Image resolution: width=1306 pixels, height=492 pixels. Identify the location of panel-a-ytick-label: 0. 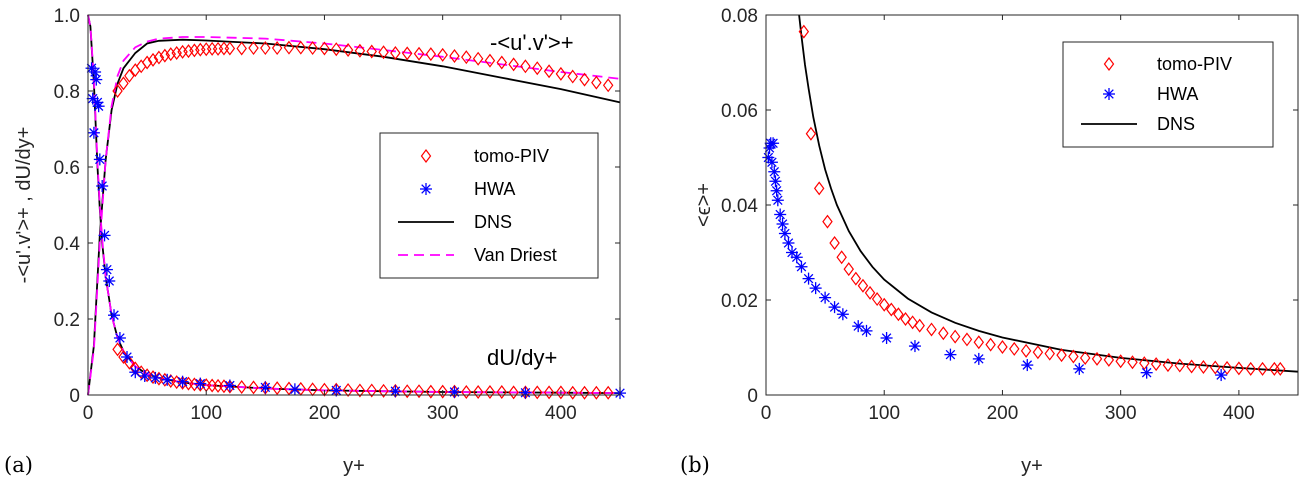
(74, 396).